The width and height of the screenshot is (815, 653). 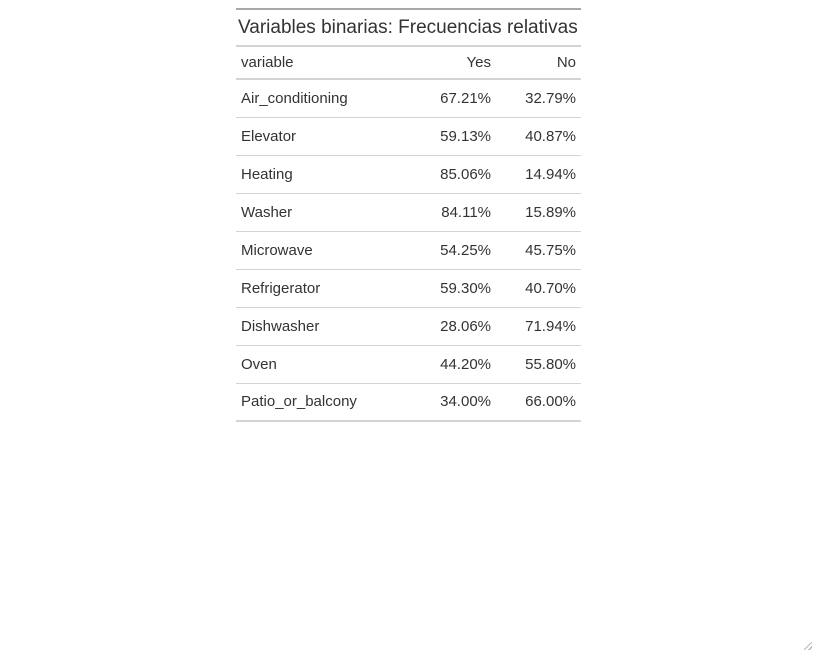 I want to click on cell-yes: 84.11%, so click(x=458, y=212).